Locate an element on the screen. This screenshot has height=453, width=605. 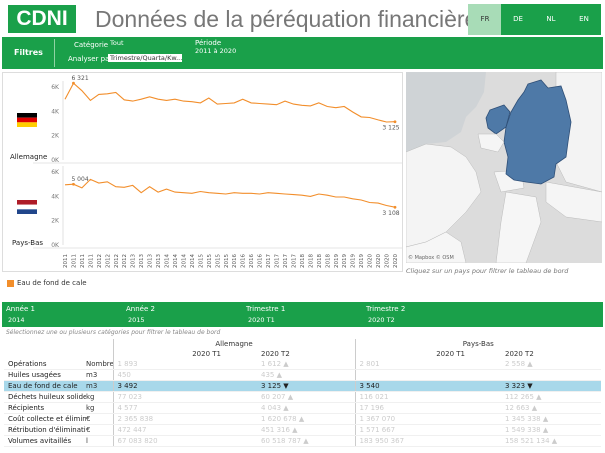
table-col-header: 2020 T1 is located at coordinates (415, 354).